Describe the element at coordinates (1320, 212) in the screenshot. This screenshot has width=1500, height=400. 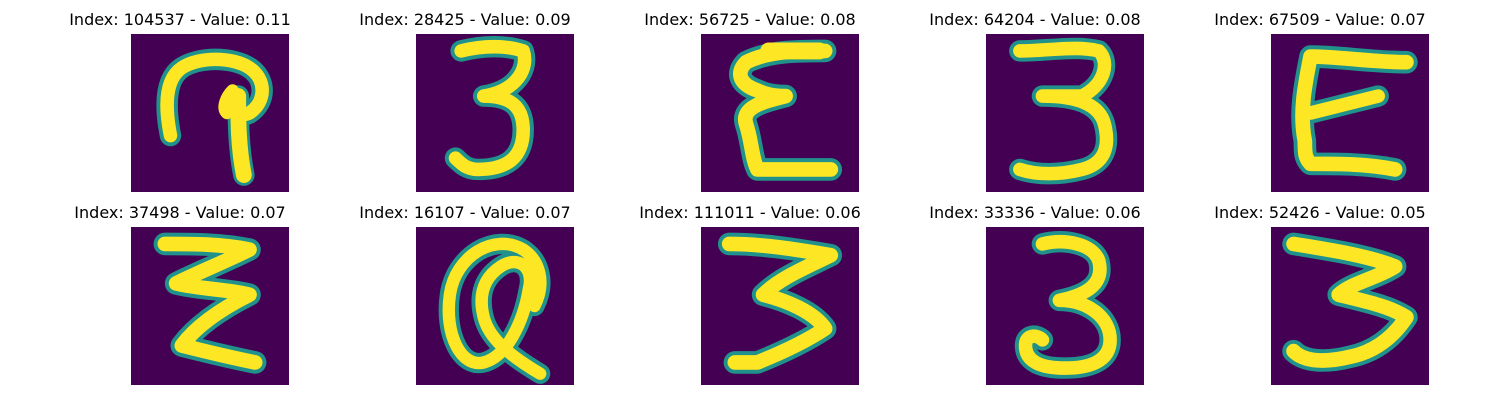
I see `panel-title: Index: 52426 - Value: 0.05` at that location.